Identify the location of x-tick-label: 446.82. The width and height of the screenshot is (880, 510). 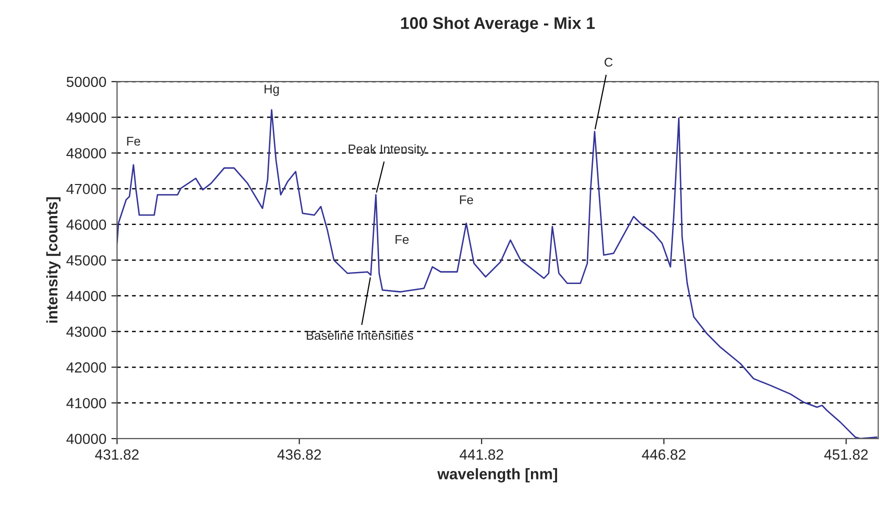
(664, 454).